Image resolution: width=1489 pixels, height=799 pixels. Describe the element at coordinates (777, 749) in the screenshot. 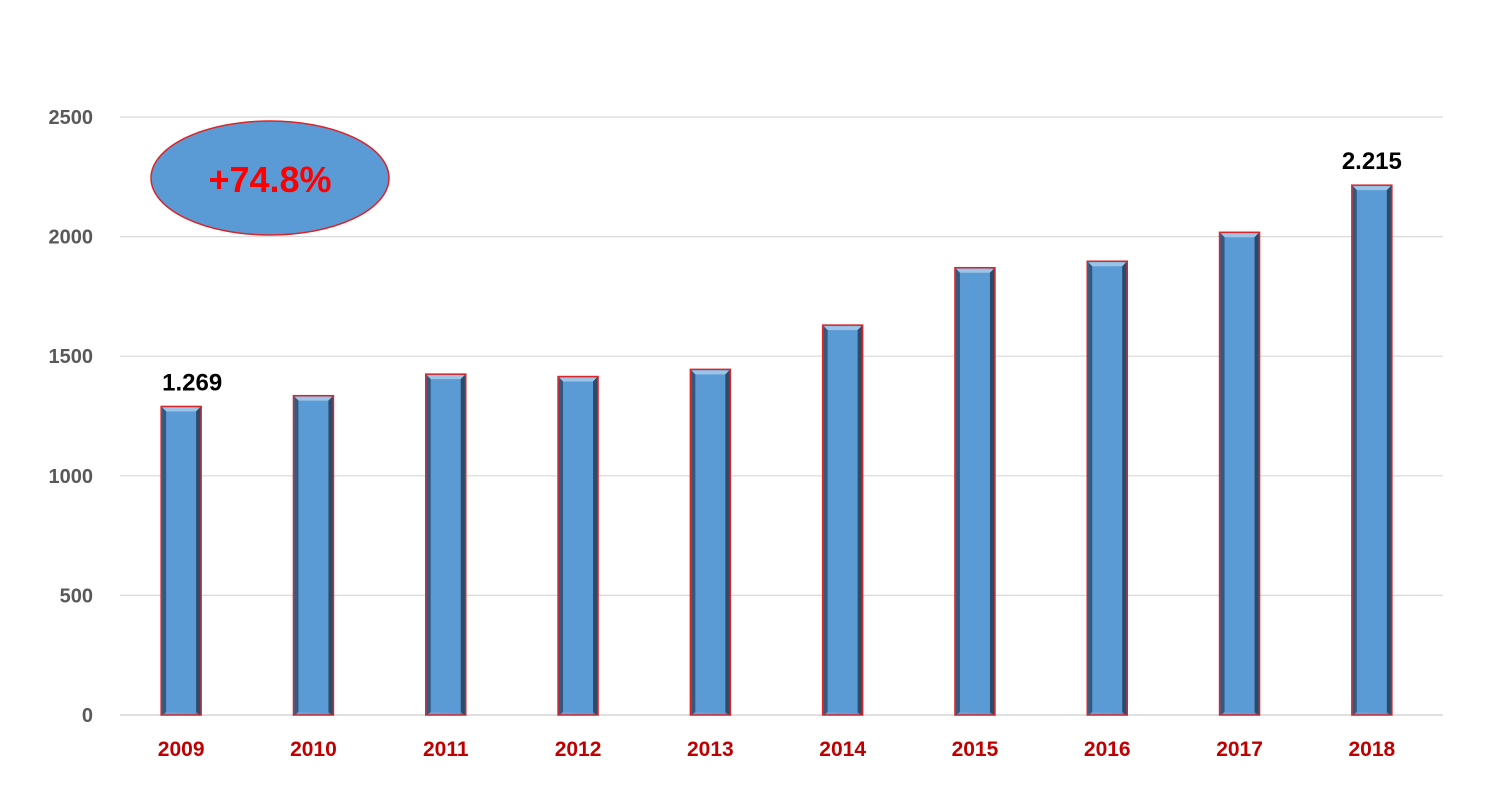

I see `x-axis-ticks: 2009 2010 2011 2012 2013 2014 2015 2016 2017 2018` at that location.